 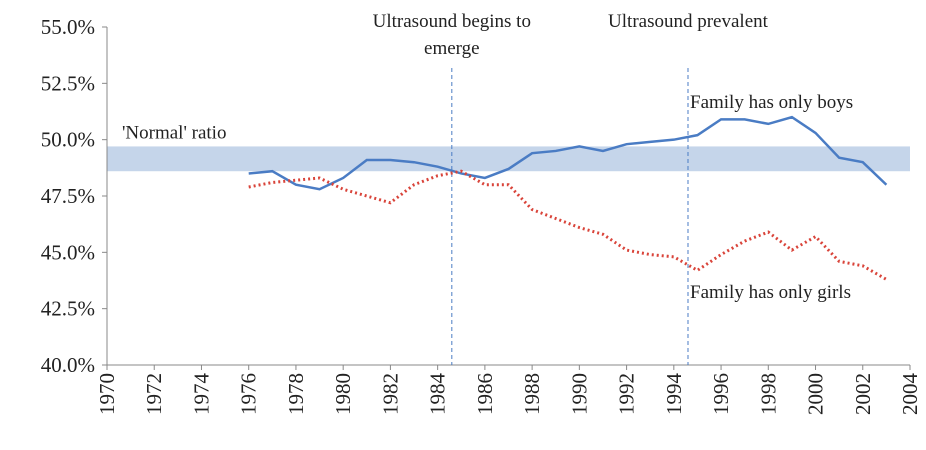 I want to click on y-tick-label: 47.5%, so click(x=68, y=196).